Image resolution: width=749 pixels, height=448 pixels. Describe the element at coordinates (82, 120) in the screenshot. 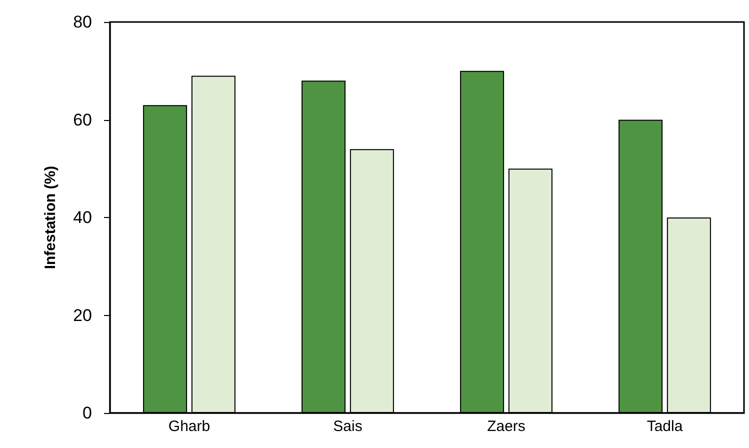

I see `y-tick-label: 60` at that location.